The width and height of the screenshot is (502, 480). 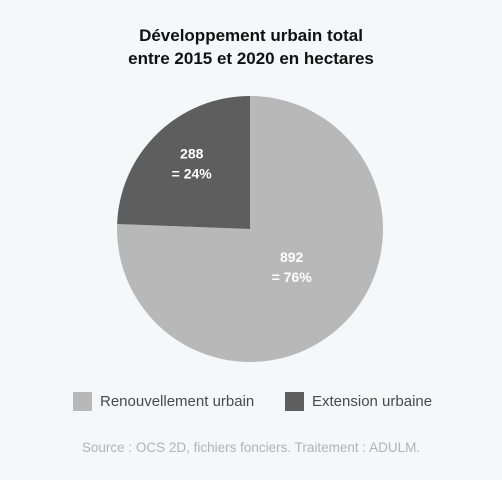 What do you see at coordinates (251, 58) in the screenshot?
I see `chart-title-line-2: entre 2015 et 2020 en hectares` at bounding box center [251, 58].